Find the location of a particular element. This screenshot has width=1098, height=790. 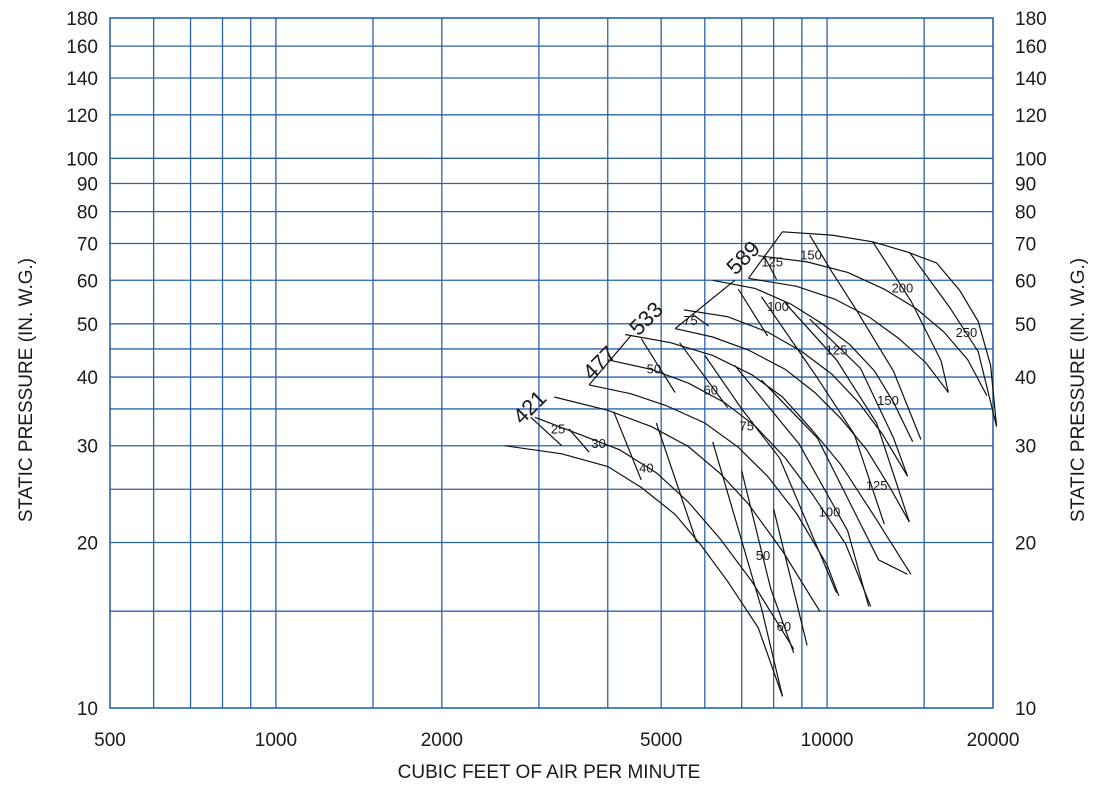

y-tick-label-right: 30 is located at coordinates (1025, 447).